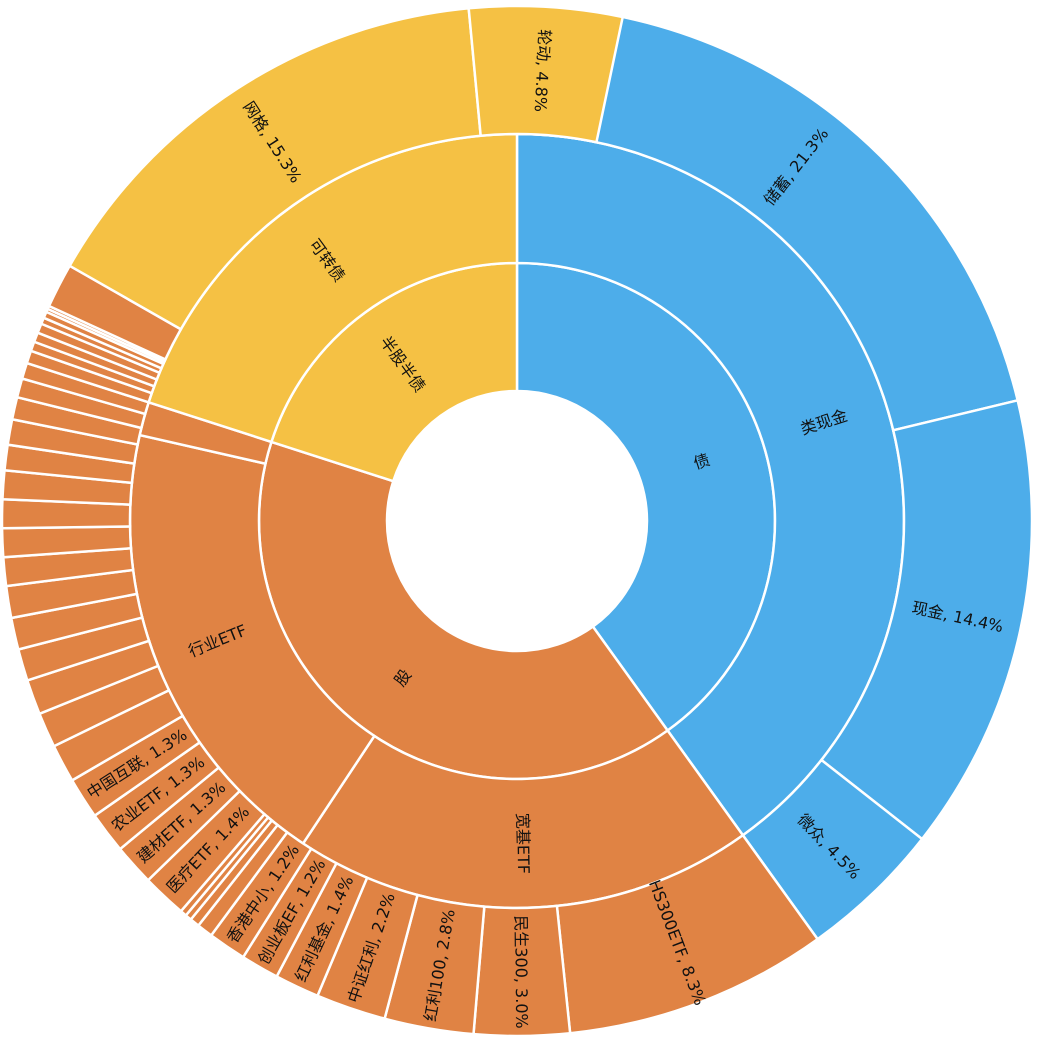 This screenshot has height=1046, width=1040. Describe the element at coordinates (521, 972) in the screenshot. I see `label-outer-民生300: 民生300, 3.0%` at that location.